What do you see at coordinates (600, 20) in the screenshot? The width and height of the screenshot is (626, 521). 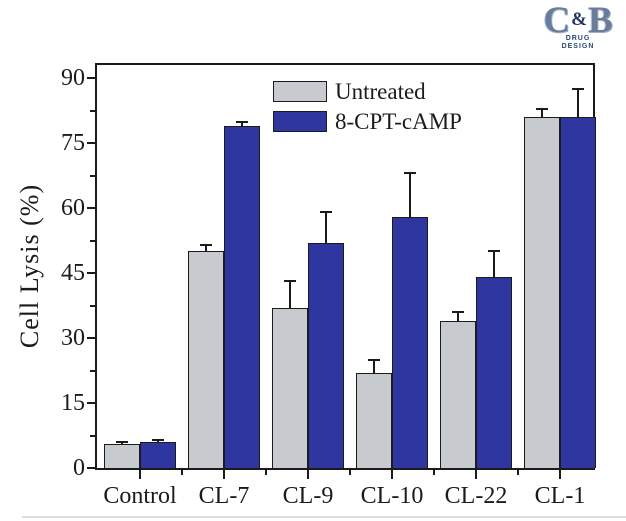 I see `logo-letter-b-icon: B` at bounding box center [600, 20].